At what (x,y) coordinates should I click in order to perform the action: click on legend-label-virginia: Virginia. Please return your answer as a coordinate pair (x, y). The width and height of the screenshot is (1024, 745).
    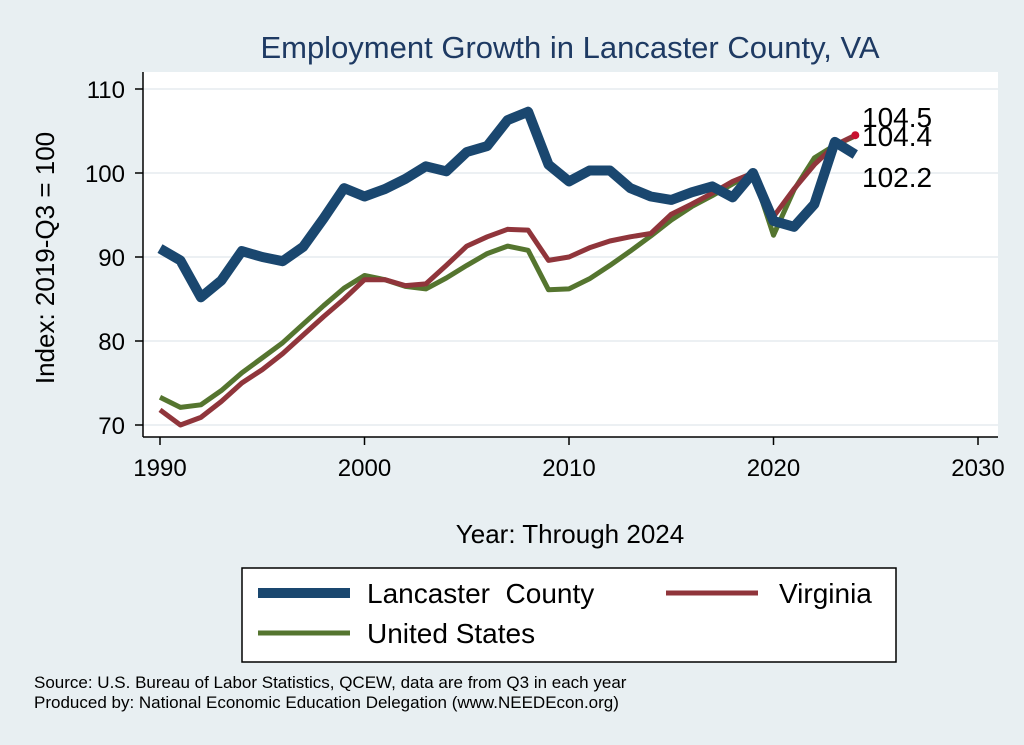
    Looking at the image, I should click on (825, 593).